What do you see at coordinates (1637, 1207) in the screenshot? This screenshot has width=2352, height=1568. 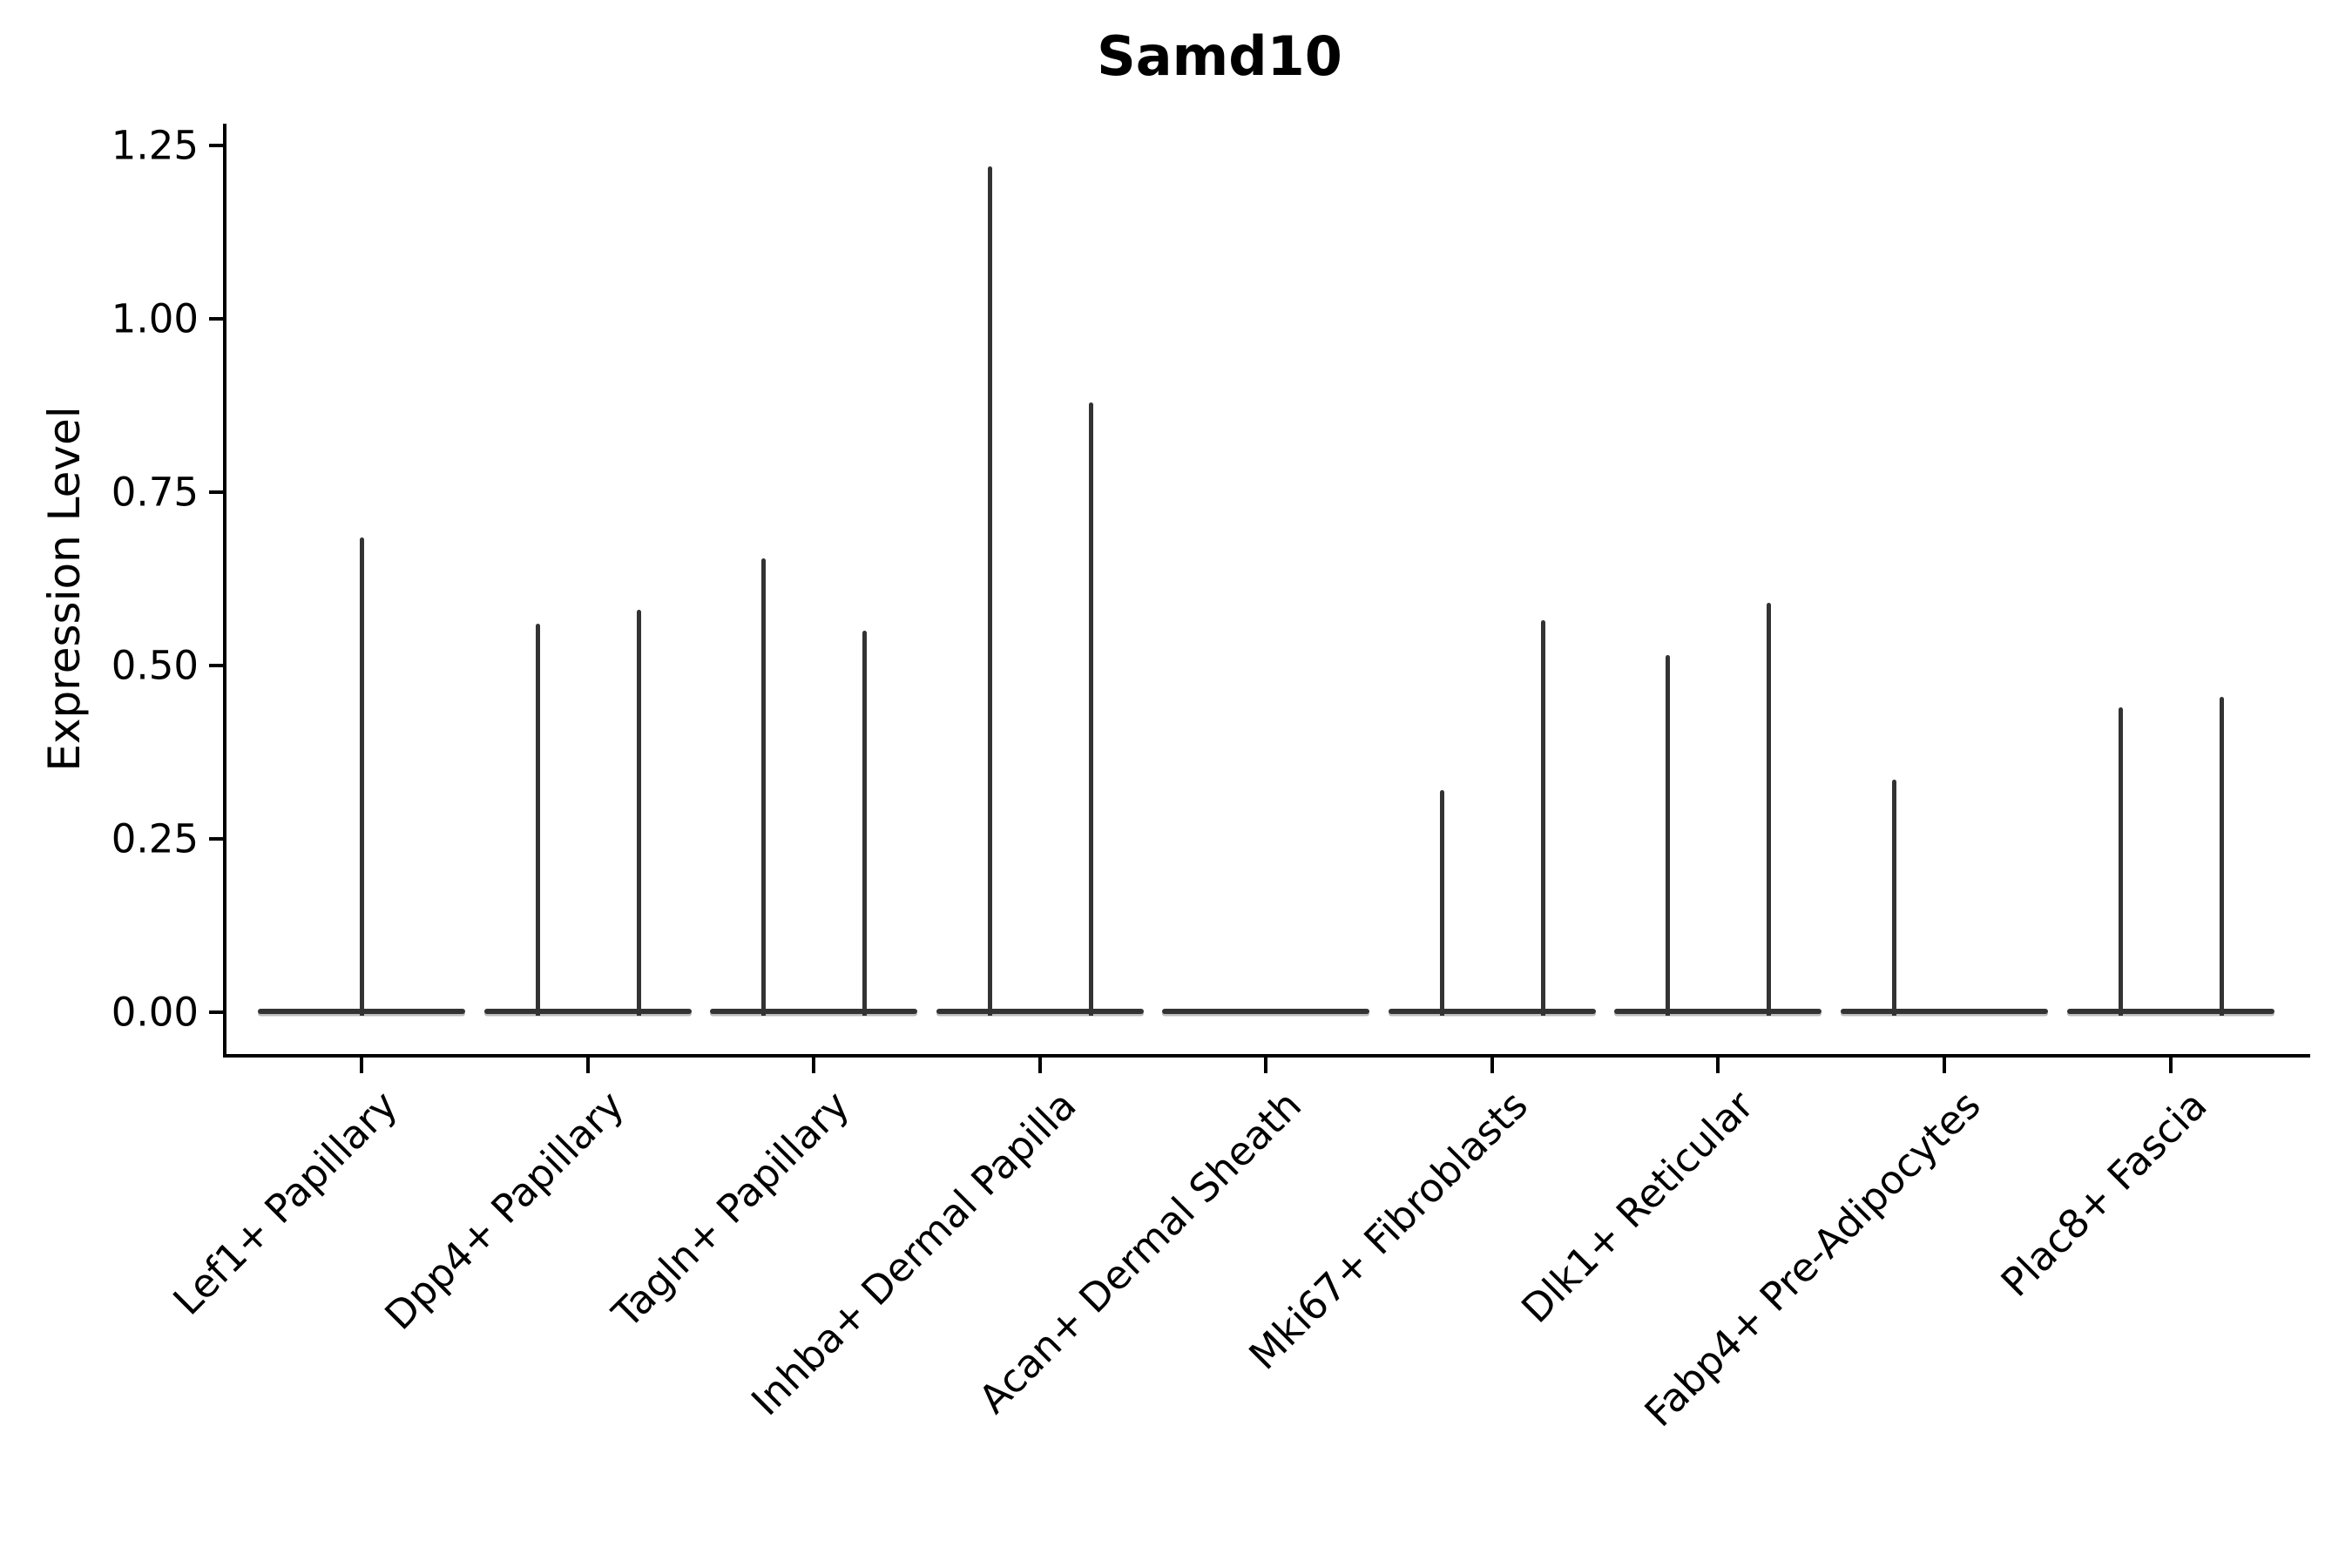 I see `x-tick-label: Dlk1+ Reticular` at bounding box center [1637, 1207].